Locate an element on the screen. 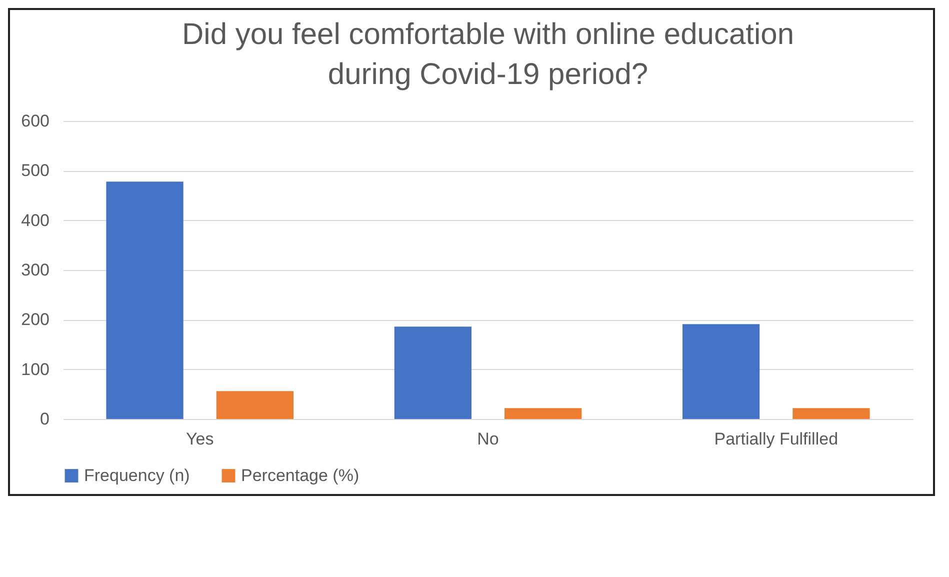 This screenshot has height=577, width=949. y-tick-label: 600 is located at coordinates (35, 121).